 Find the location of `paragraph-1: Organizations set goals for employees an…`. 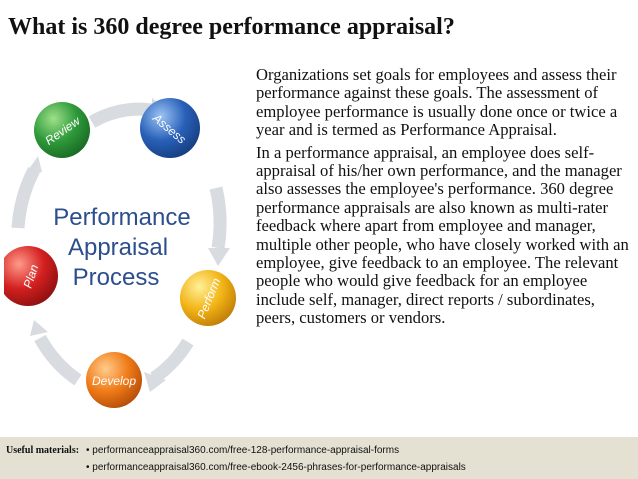

paragraph-1: Organizations set goals for employees an… is located at coordinates (437, 102).